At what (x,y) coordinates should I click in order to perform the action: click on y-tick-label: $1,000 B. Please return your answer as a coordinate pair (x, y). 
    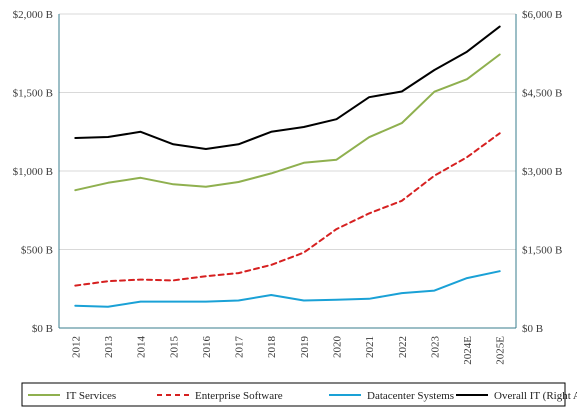
    Looking at the image, I should click on (33, 172).